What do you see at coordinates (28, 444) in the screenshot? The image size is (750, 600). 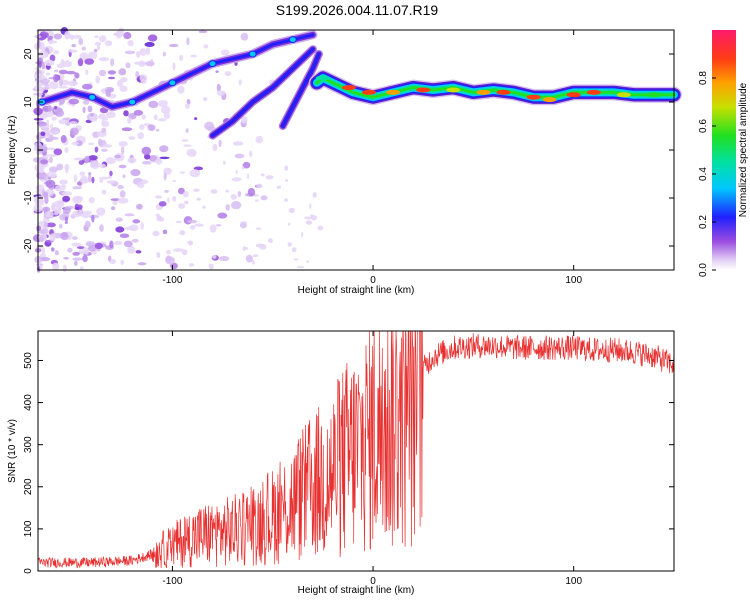 I see `snr-y-tick-label: 300` at bounding box center [28, 444].